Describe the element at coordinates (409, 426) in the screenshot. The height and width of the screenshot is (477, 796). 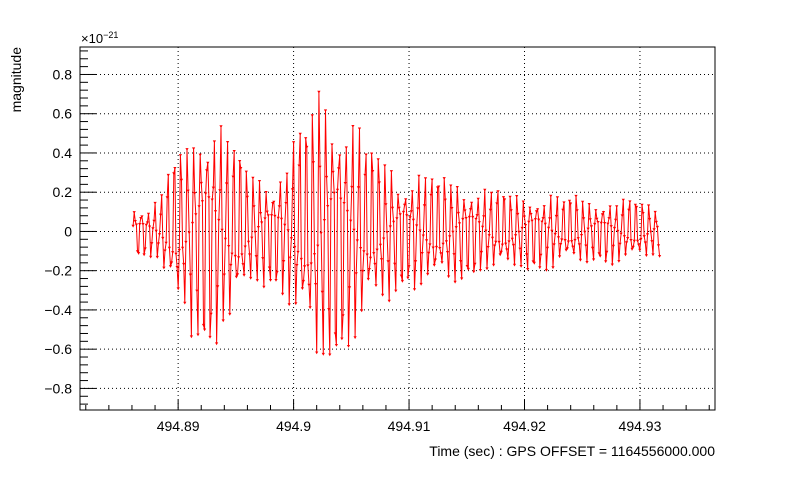
I see `x-tick-label: 494.91` at that location.